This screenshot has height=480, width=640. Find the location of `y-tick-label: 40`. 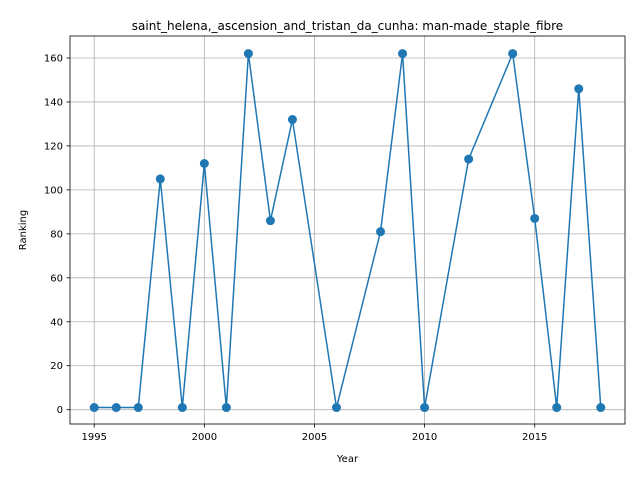

y-tick-label: 40 is located at coordinates (56, 322).